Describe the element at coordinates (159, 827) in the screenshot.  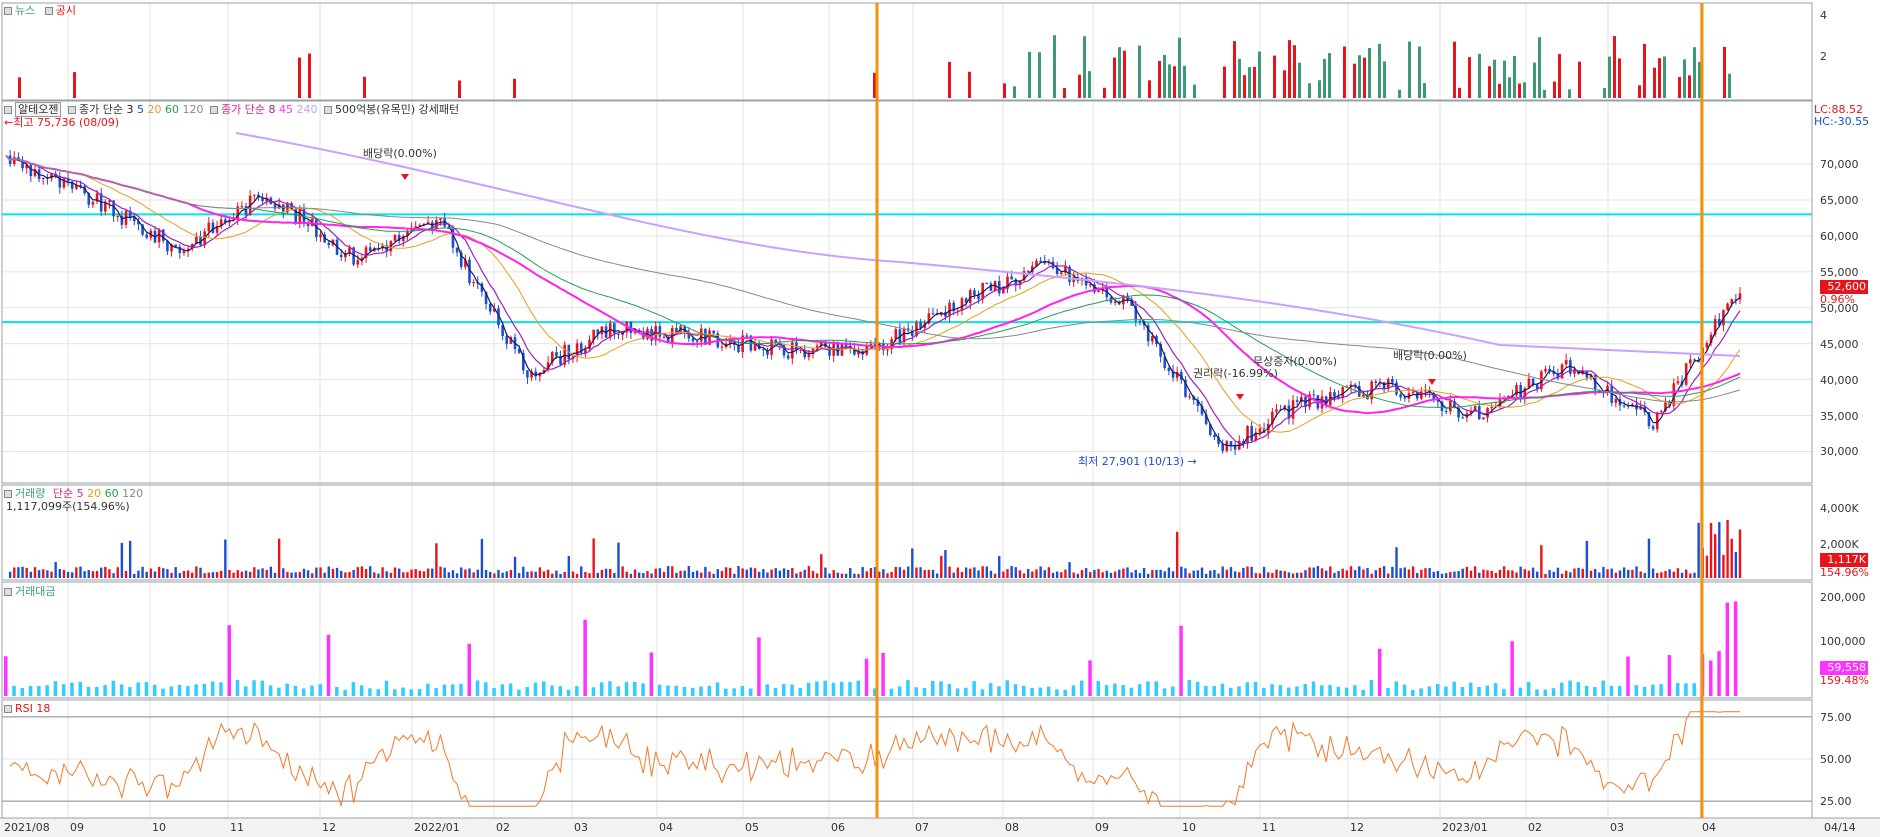
I see `x-tick: 10` at that location.